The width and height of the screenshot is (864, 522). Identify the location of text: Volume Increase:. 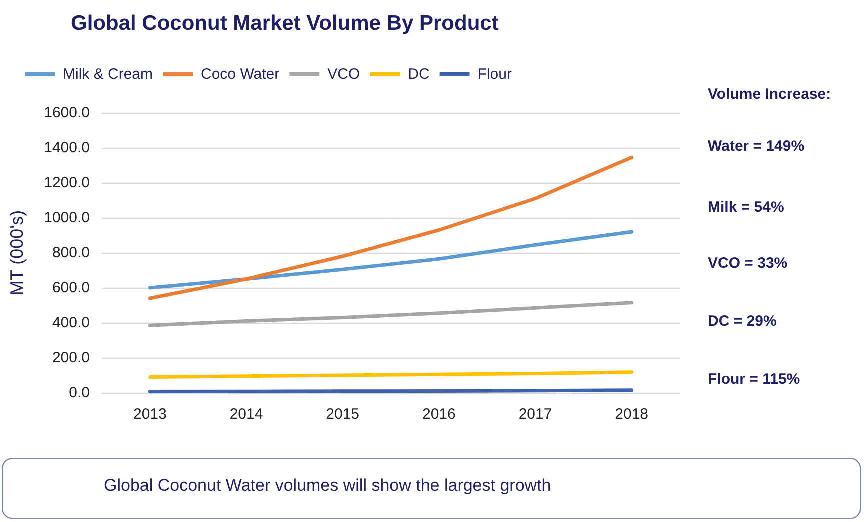
(770, 94).